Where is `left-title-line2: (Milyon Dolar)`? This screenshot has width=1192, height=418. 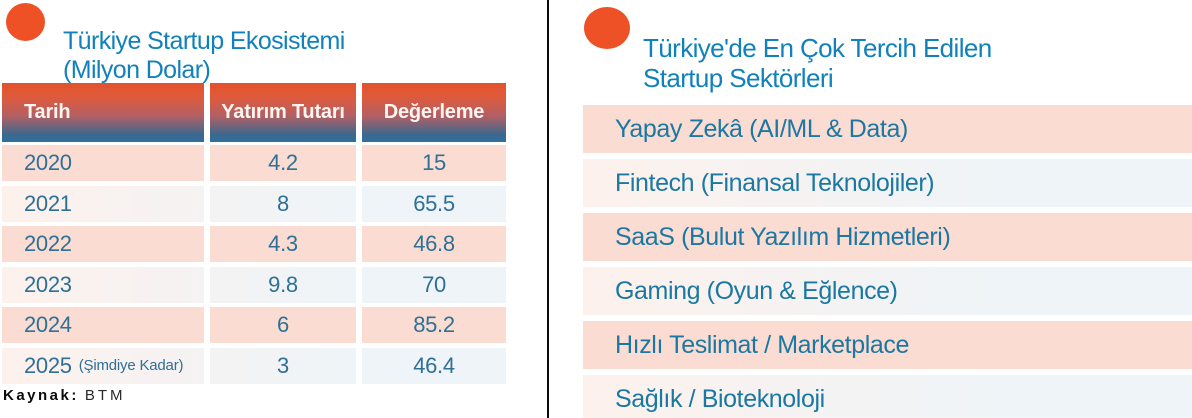
left-title-line2: (Milyon Dolar) is located at coordinates (137, 69).